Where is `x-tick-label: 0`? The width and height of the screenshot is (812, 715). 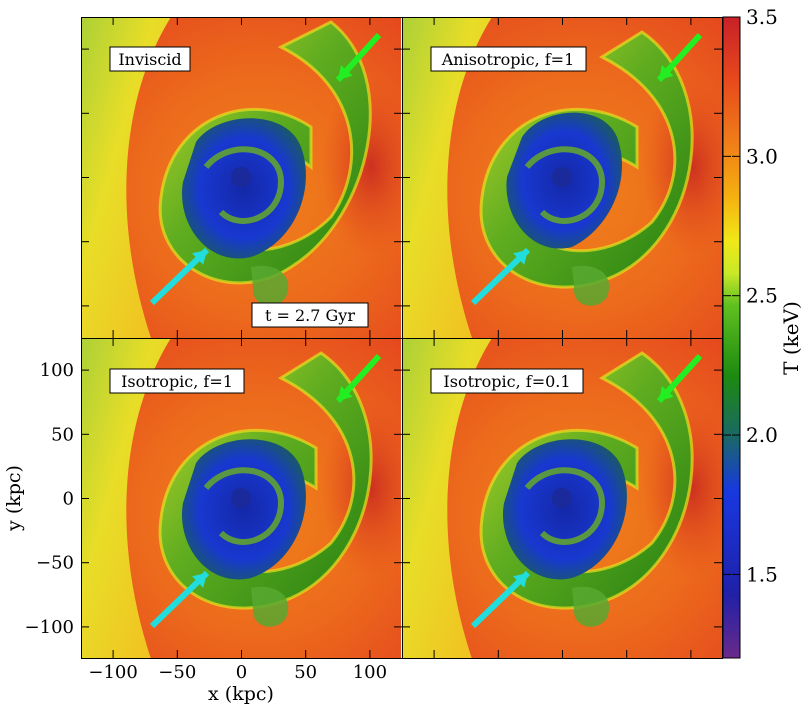 x-tick-label: 0 is located at coordinates (241, 672).